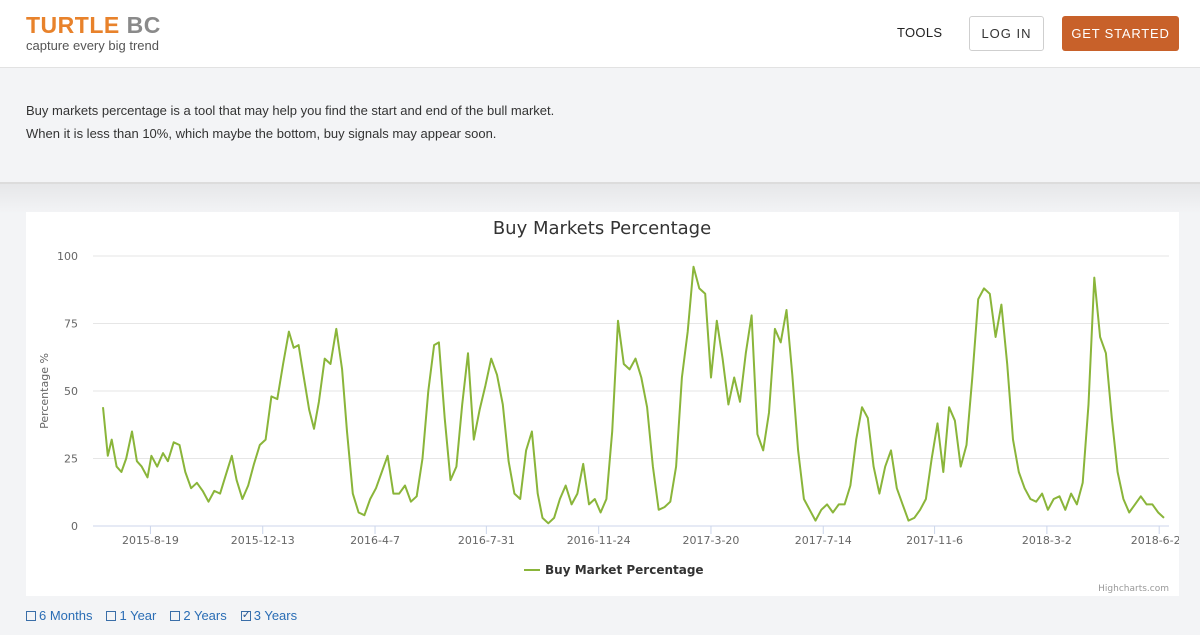 This screenshot has height=635, width=1200. What do you see at coordinates (138, 615) in the screenshot?
I see `range-option-label: 1 Year` at bounding box center [138, 615].